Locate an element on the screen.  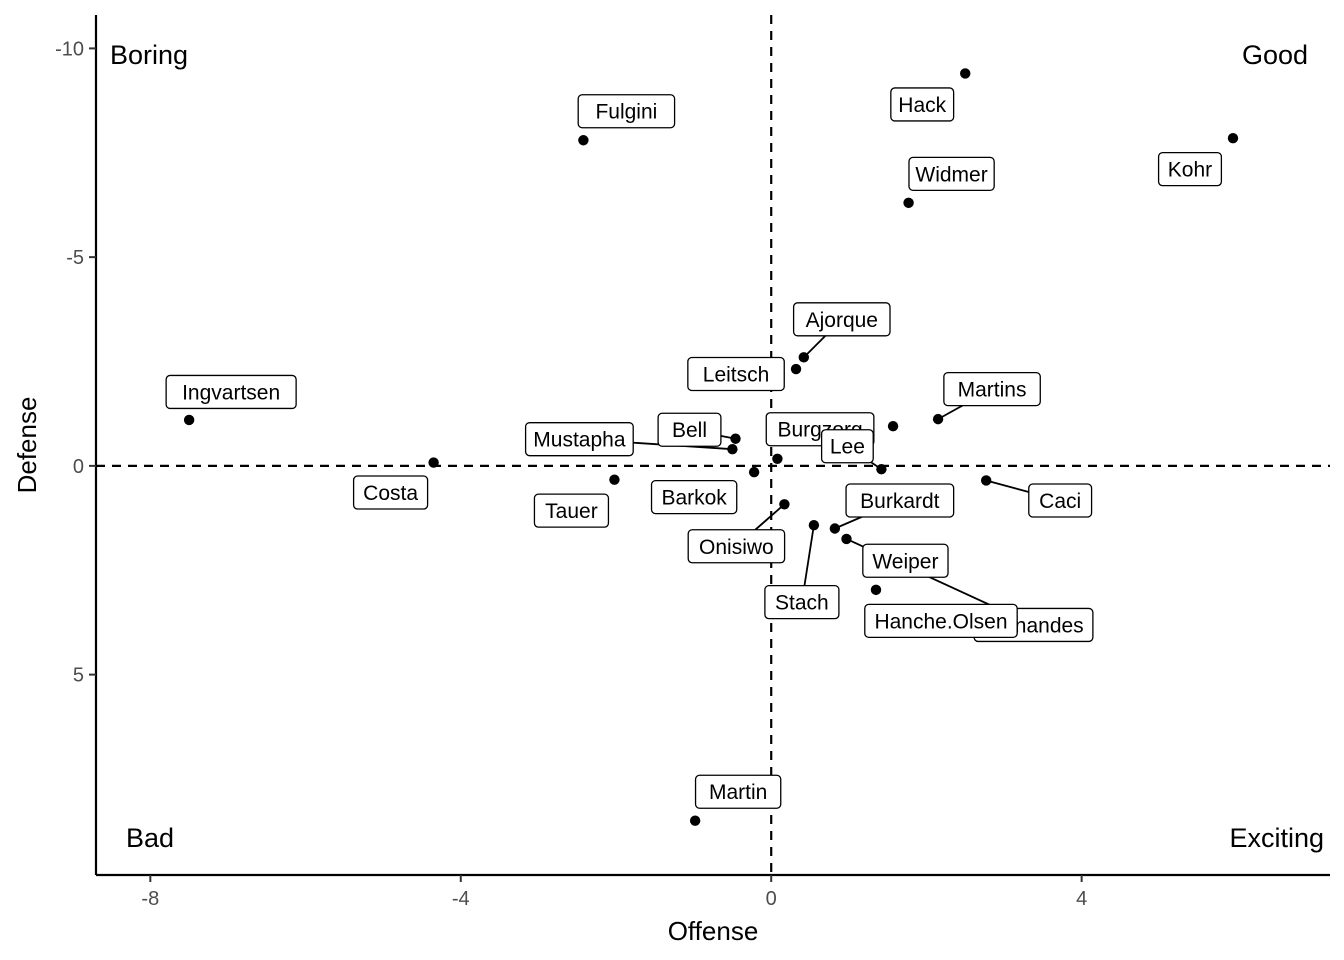
label-martins: Martins is located at coordinates (992, 389).